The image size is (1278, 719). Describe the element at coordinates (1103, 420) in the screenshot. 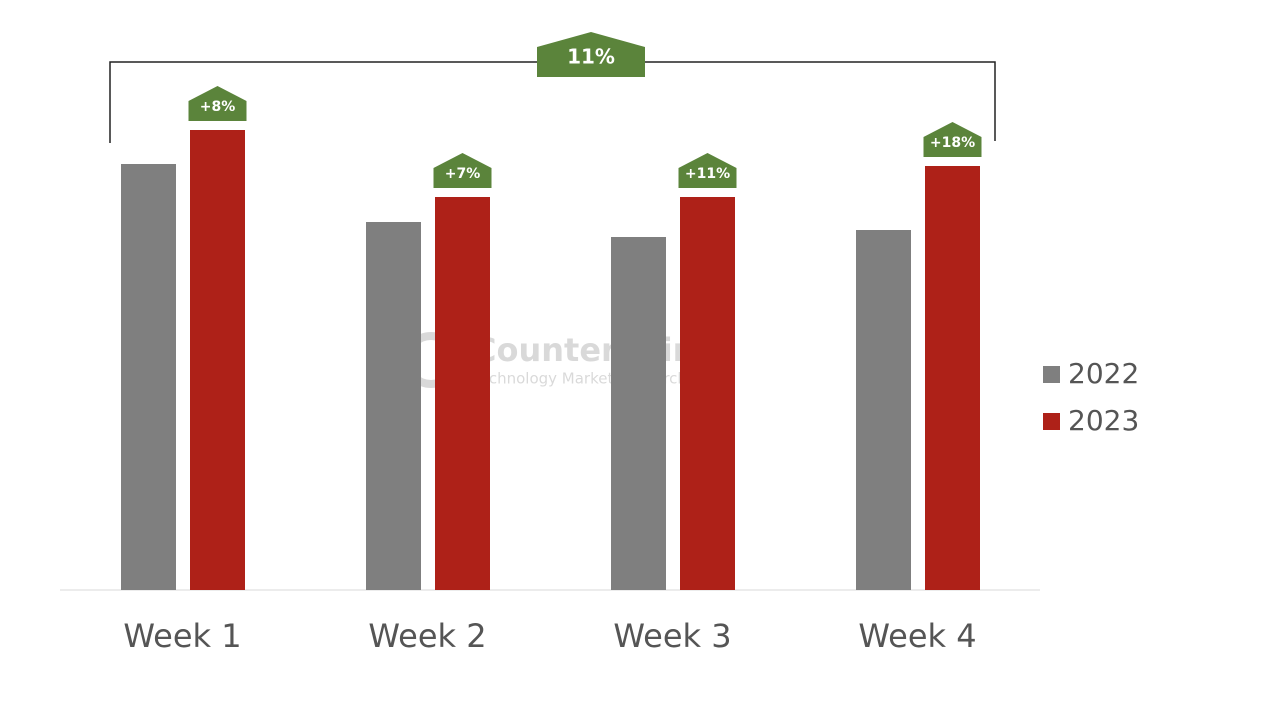

I see `legend-label: 2023` at that location.